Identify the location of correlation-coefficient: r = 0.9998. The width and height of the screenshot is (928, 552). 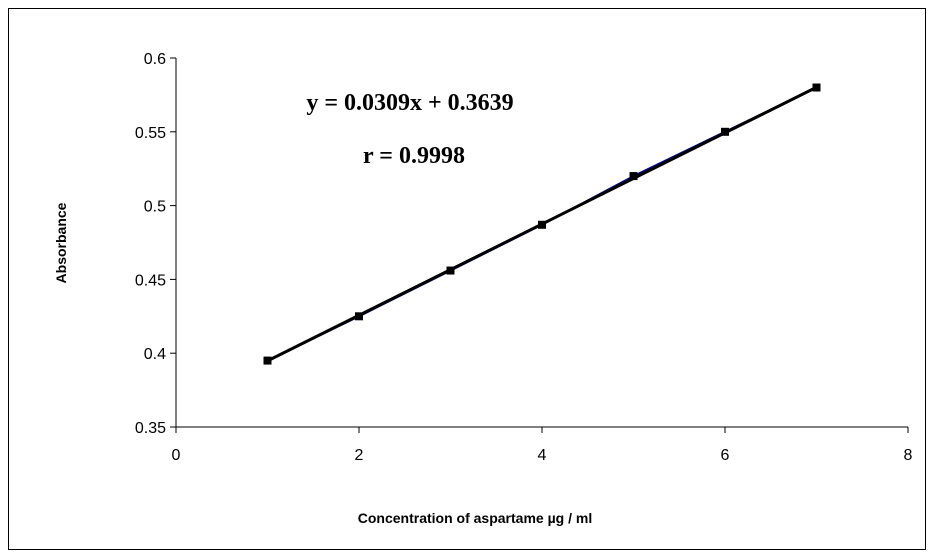
(414, 156).